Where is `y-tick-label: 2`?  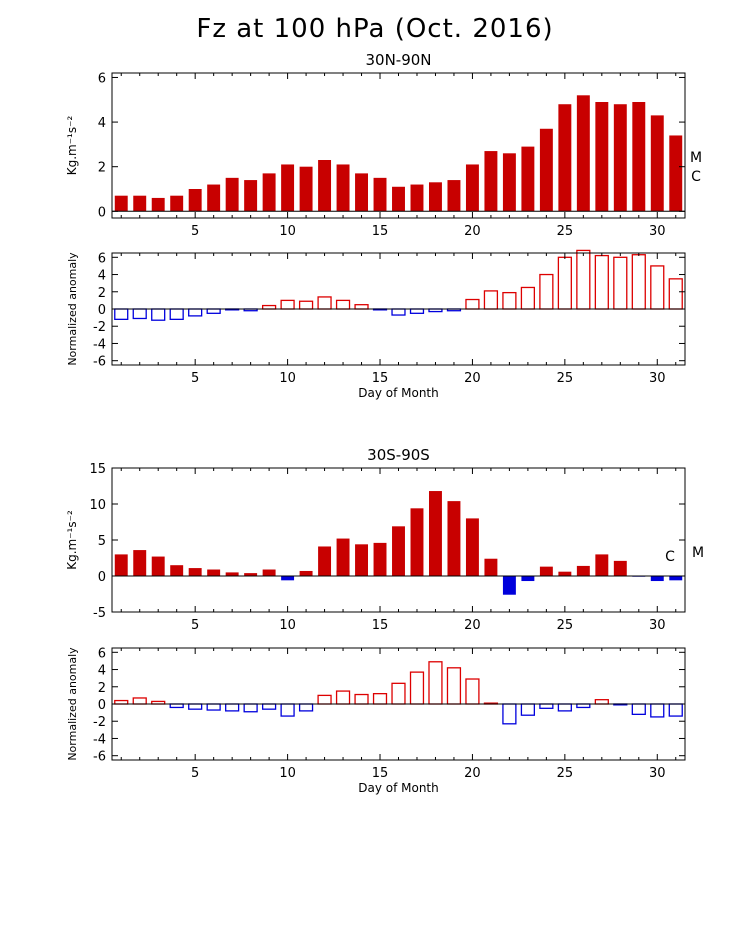 y-tick-label: 2 is located at coordinates (102, 293).